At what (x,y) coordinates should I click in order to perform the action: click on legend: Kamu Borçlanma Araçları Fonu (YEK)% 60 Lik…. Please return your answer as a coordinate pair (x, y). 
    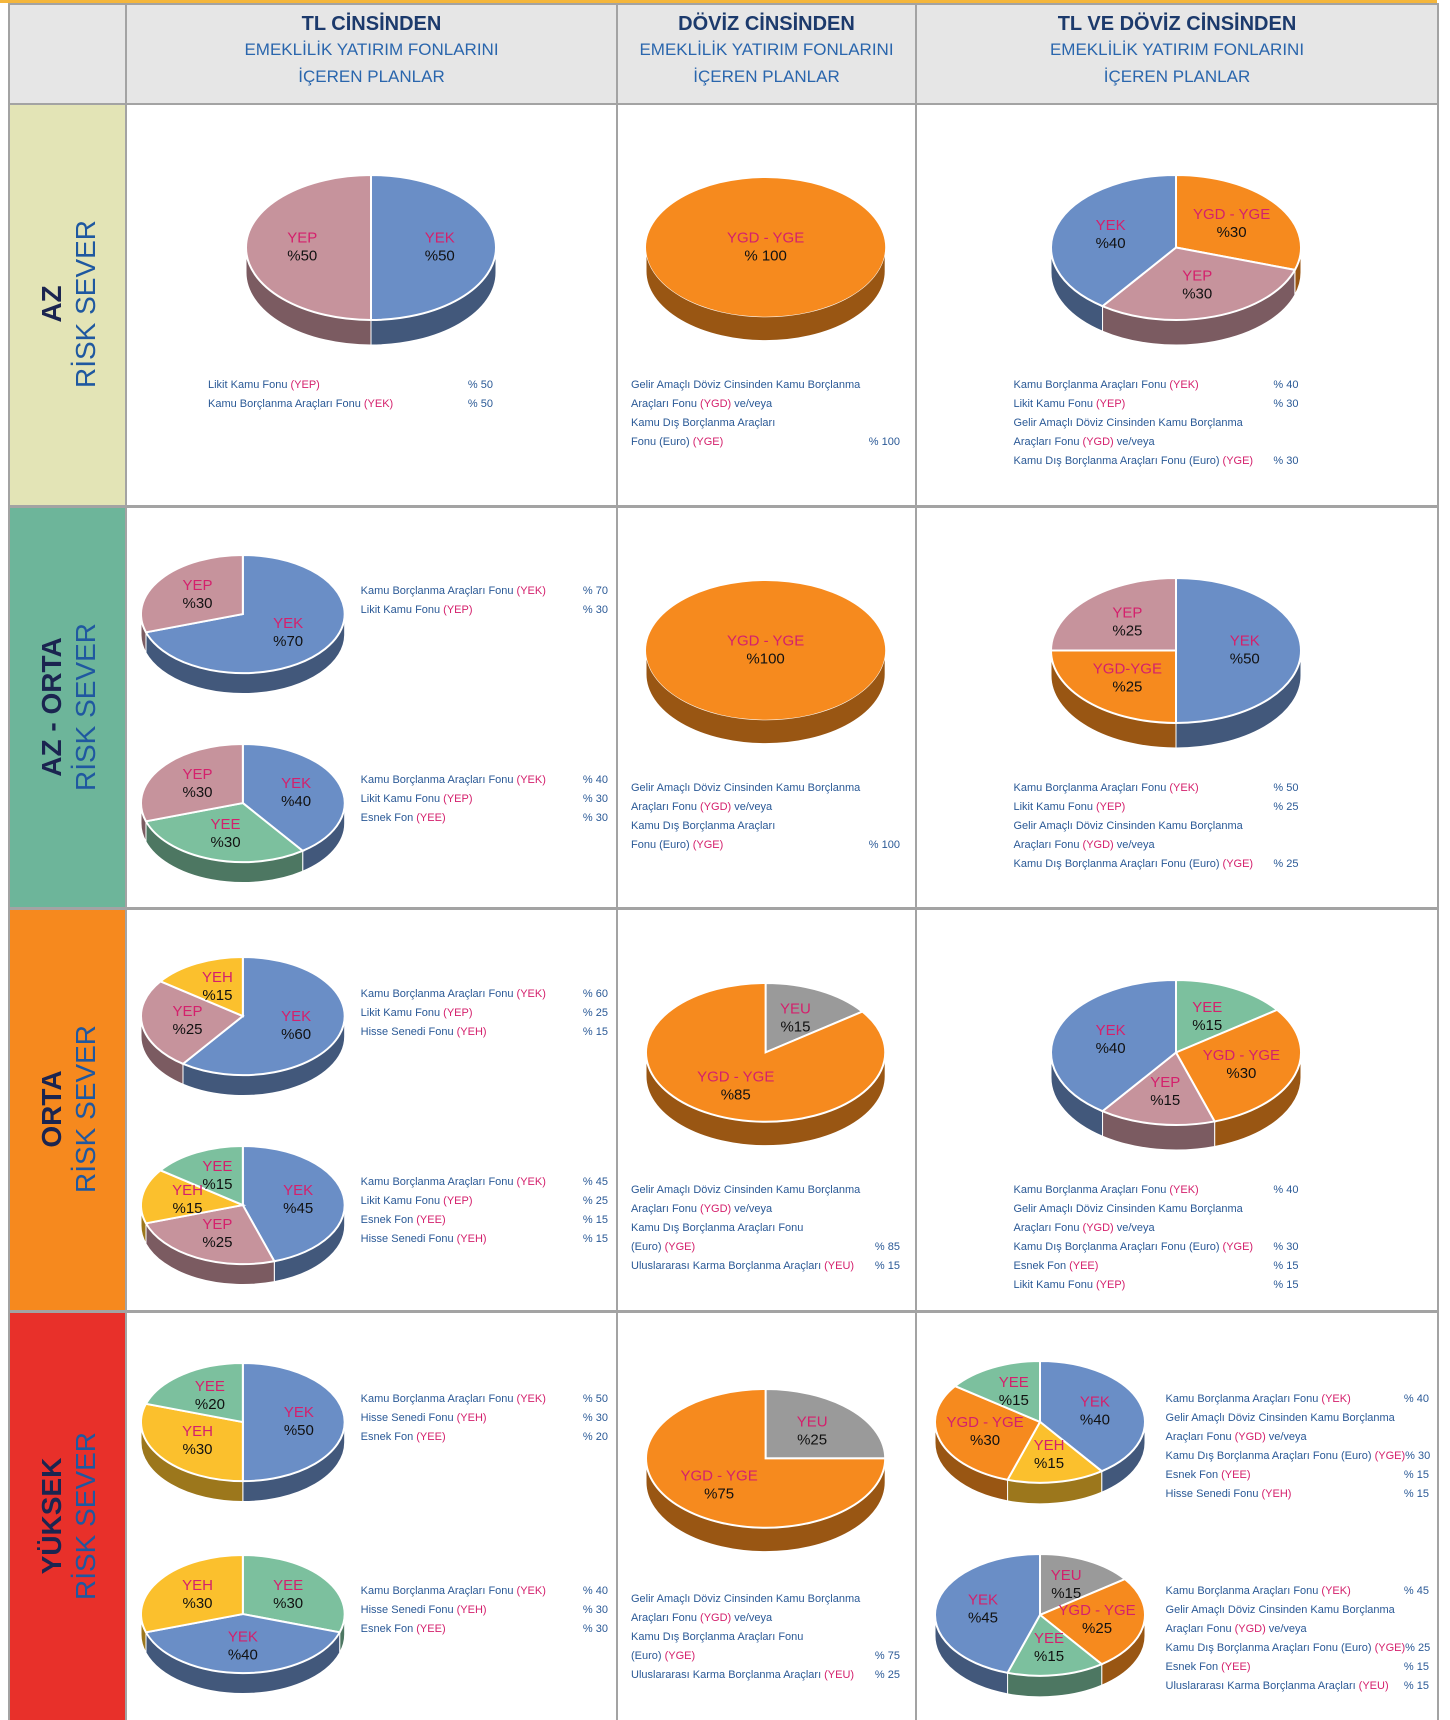
    Looking at the image, I should click on (484, 1013).